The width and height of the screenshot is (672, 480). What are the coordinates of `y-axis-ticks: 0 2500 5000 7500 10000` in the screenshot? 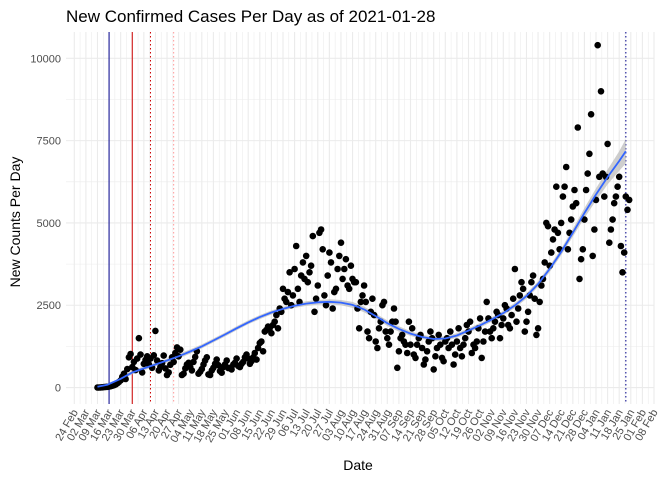 It's located at (45, 223).